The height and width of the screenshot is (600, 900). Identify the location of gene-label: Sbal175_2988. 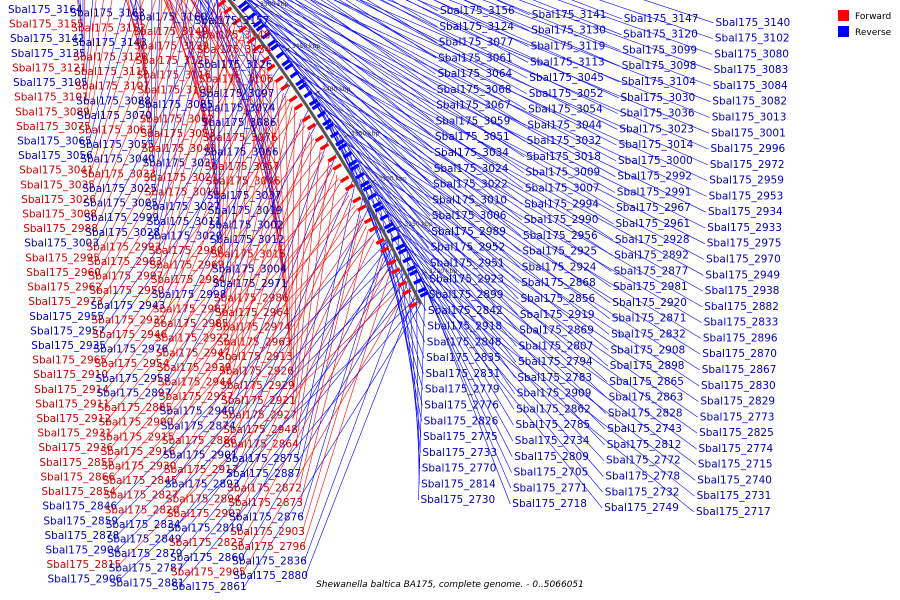
(60, 229).